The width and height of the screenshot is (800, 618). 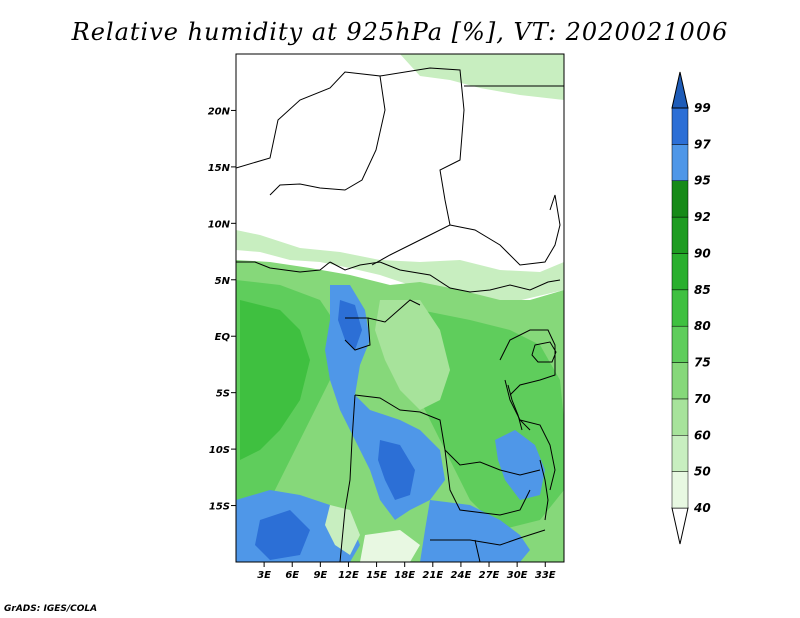 I want to click on lat-tick-label: 5S, so click(x=223, y=394).